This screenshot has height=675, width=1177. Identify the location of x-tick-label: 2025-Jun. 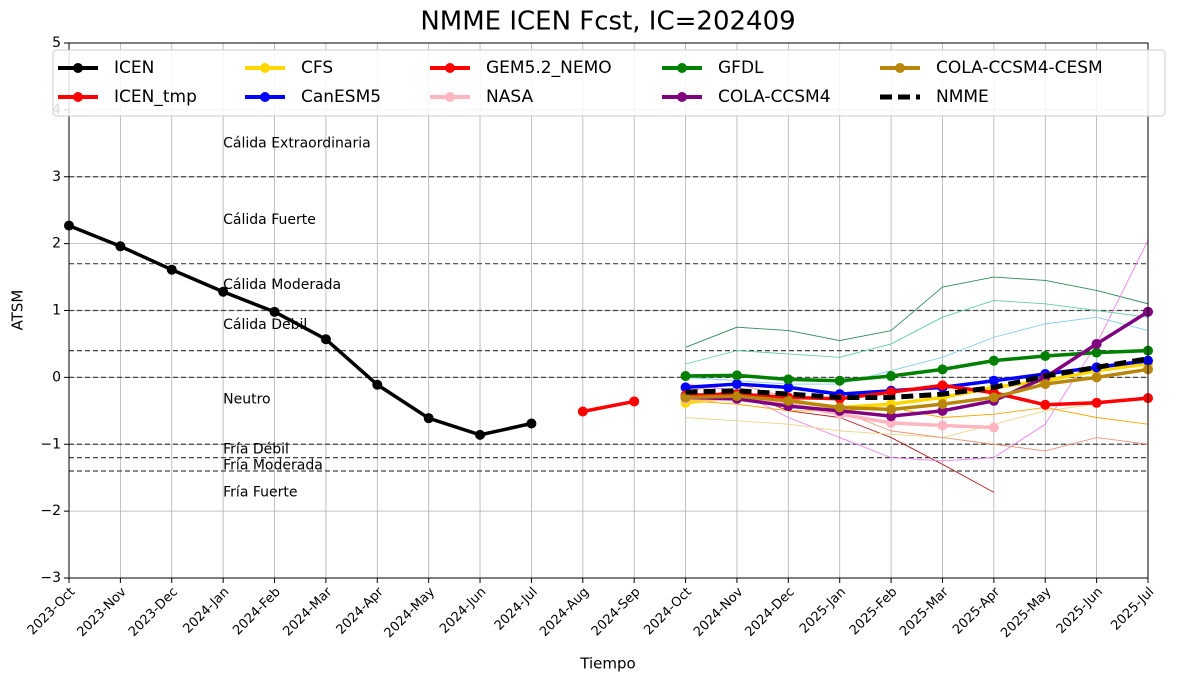
(1080, 611).